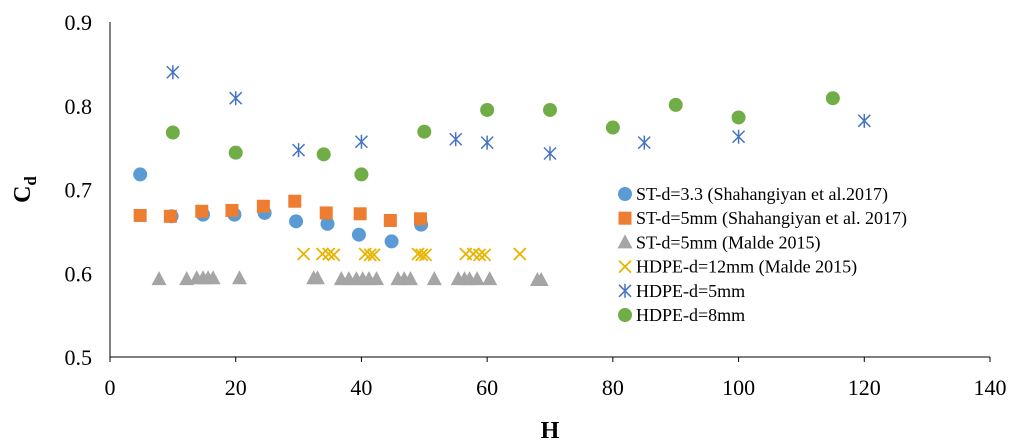  What do you see at coordinates (738, 387) in the screenshot?
I see `x-tick-label: 100` at bounding box center [738, 387].